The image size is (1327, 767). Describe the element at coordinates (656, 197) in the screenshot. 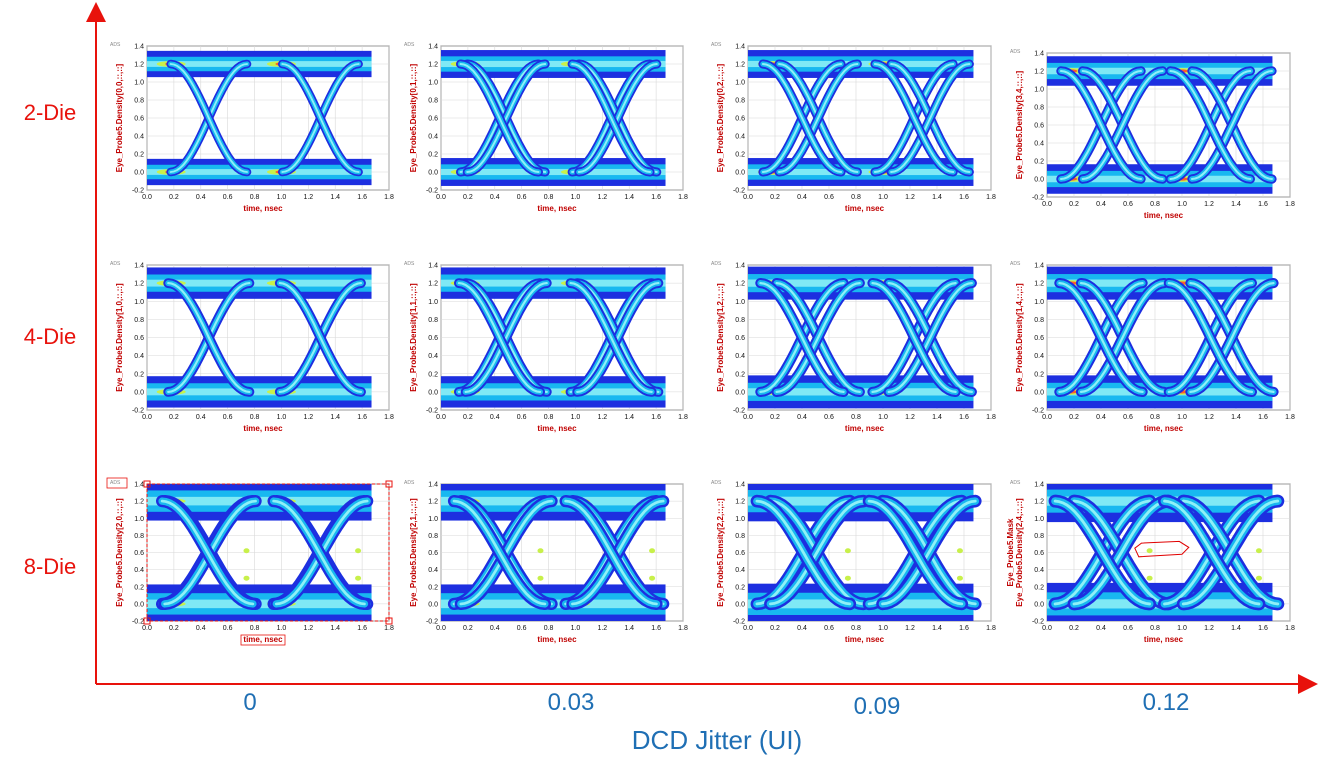

I see `x-tick-label: 1.6` at that location.